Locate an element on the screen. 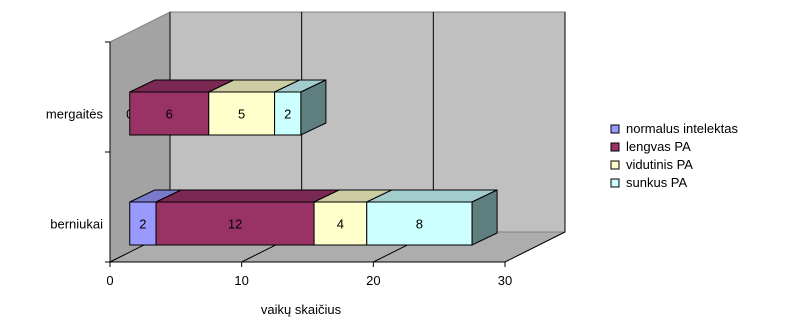 The height and width of the screenshot is (322, 803). x-tick-label: 30 is located at coordinates (505, 280).